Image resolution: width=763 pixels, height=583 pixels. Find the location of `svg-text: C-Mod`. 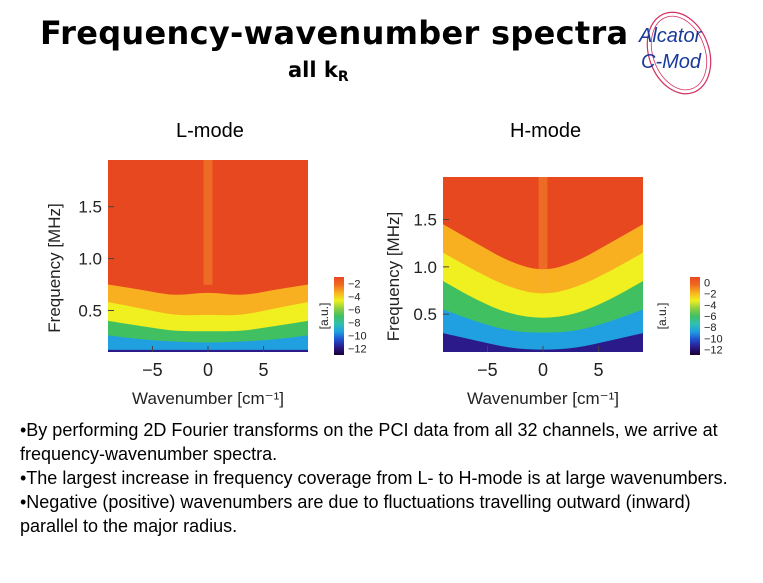

svg-text: C-Mod is located at coordinates (671, 62).